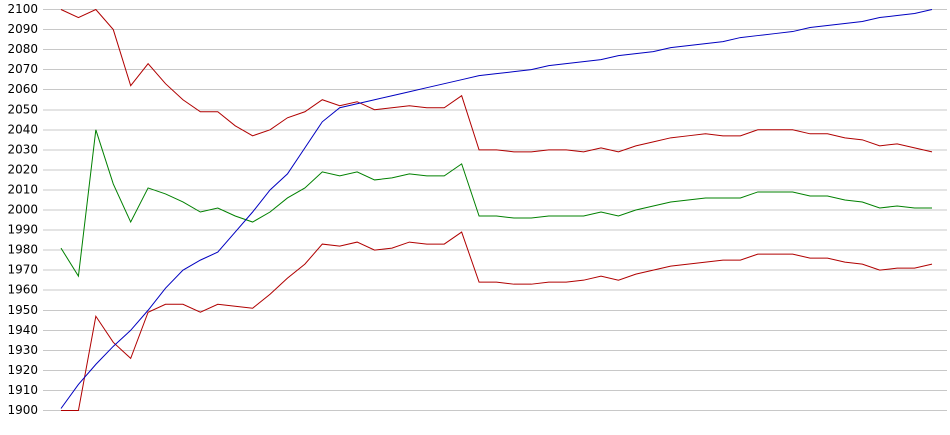  What do you see at coordinates (22, 230) in the screenshot?
I see `y-tick-label: 1990` at bounding box center [22, 230].